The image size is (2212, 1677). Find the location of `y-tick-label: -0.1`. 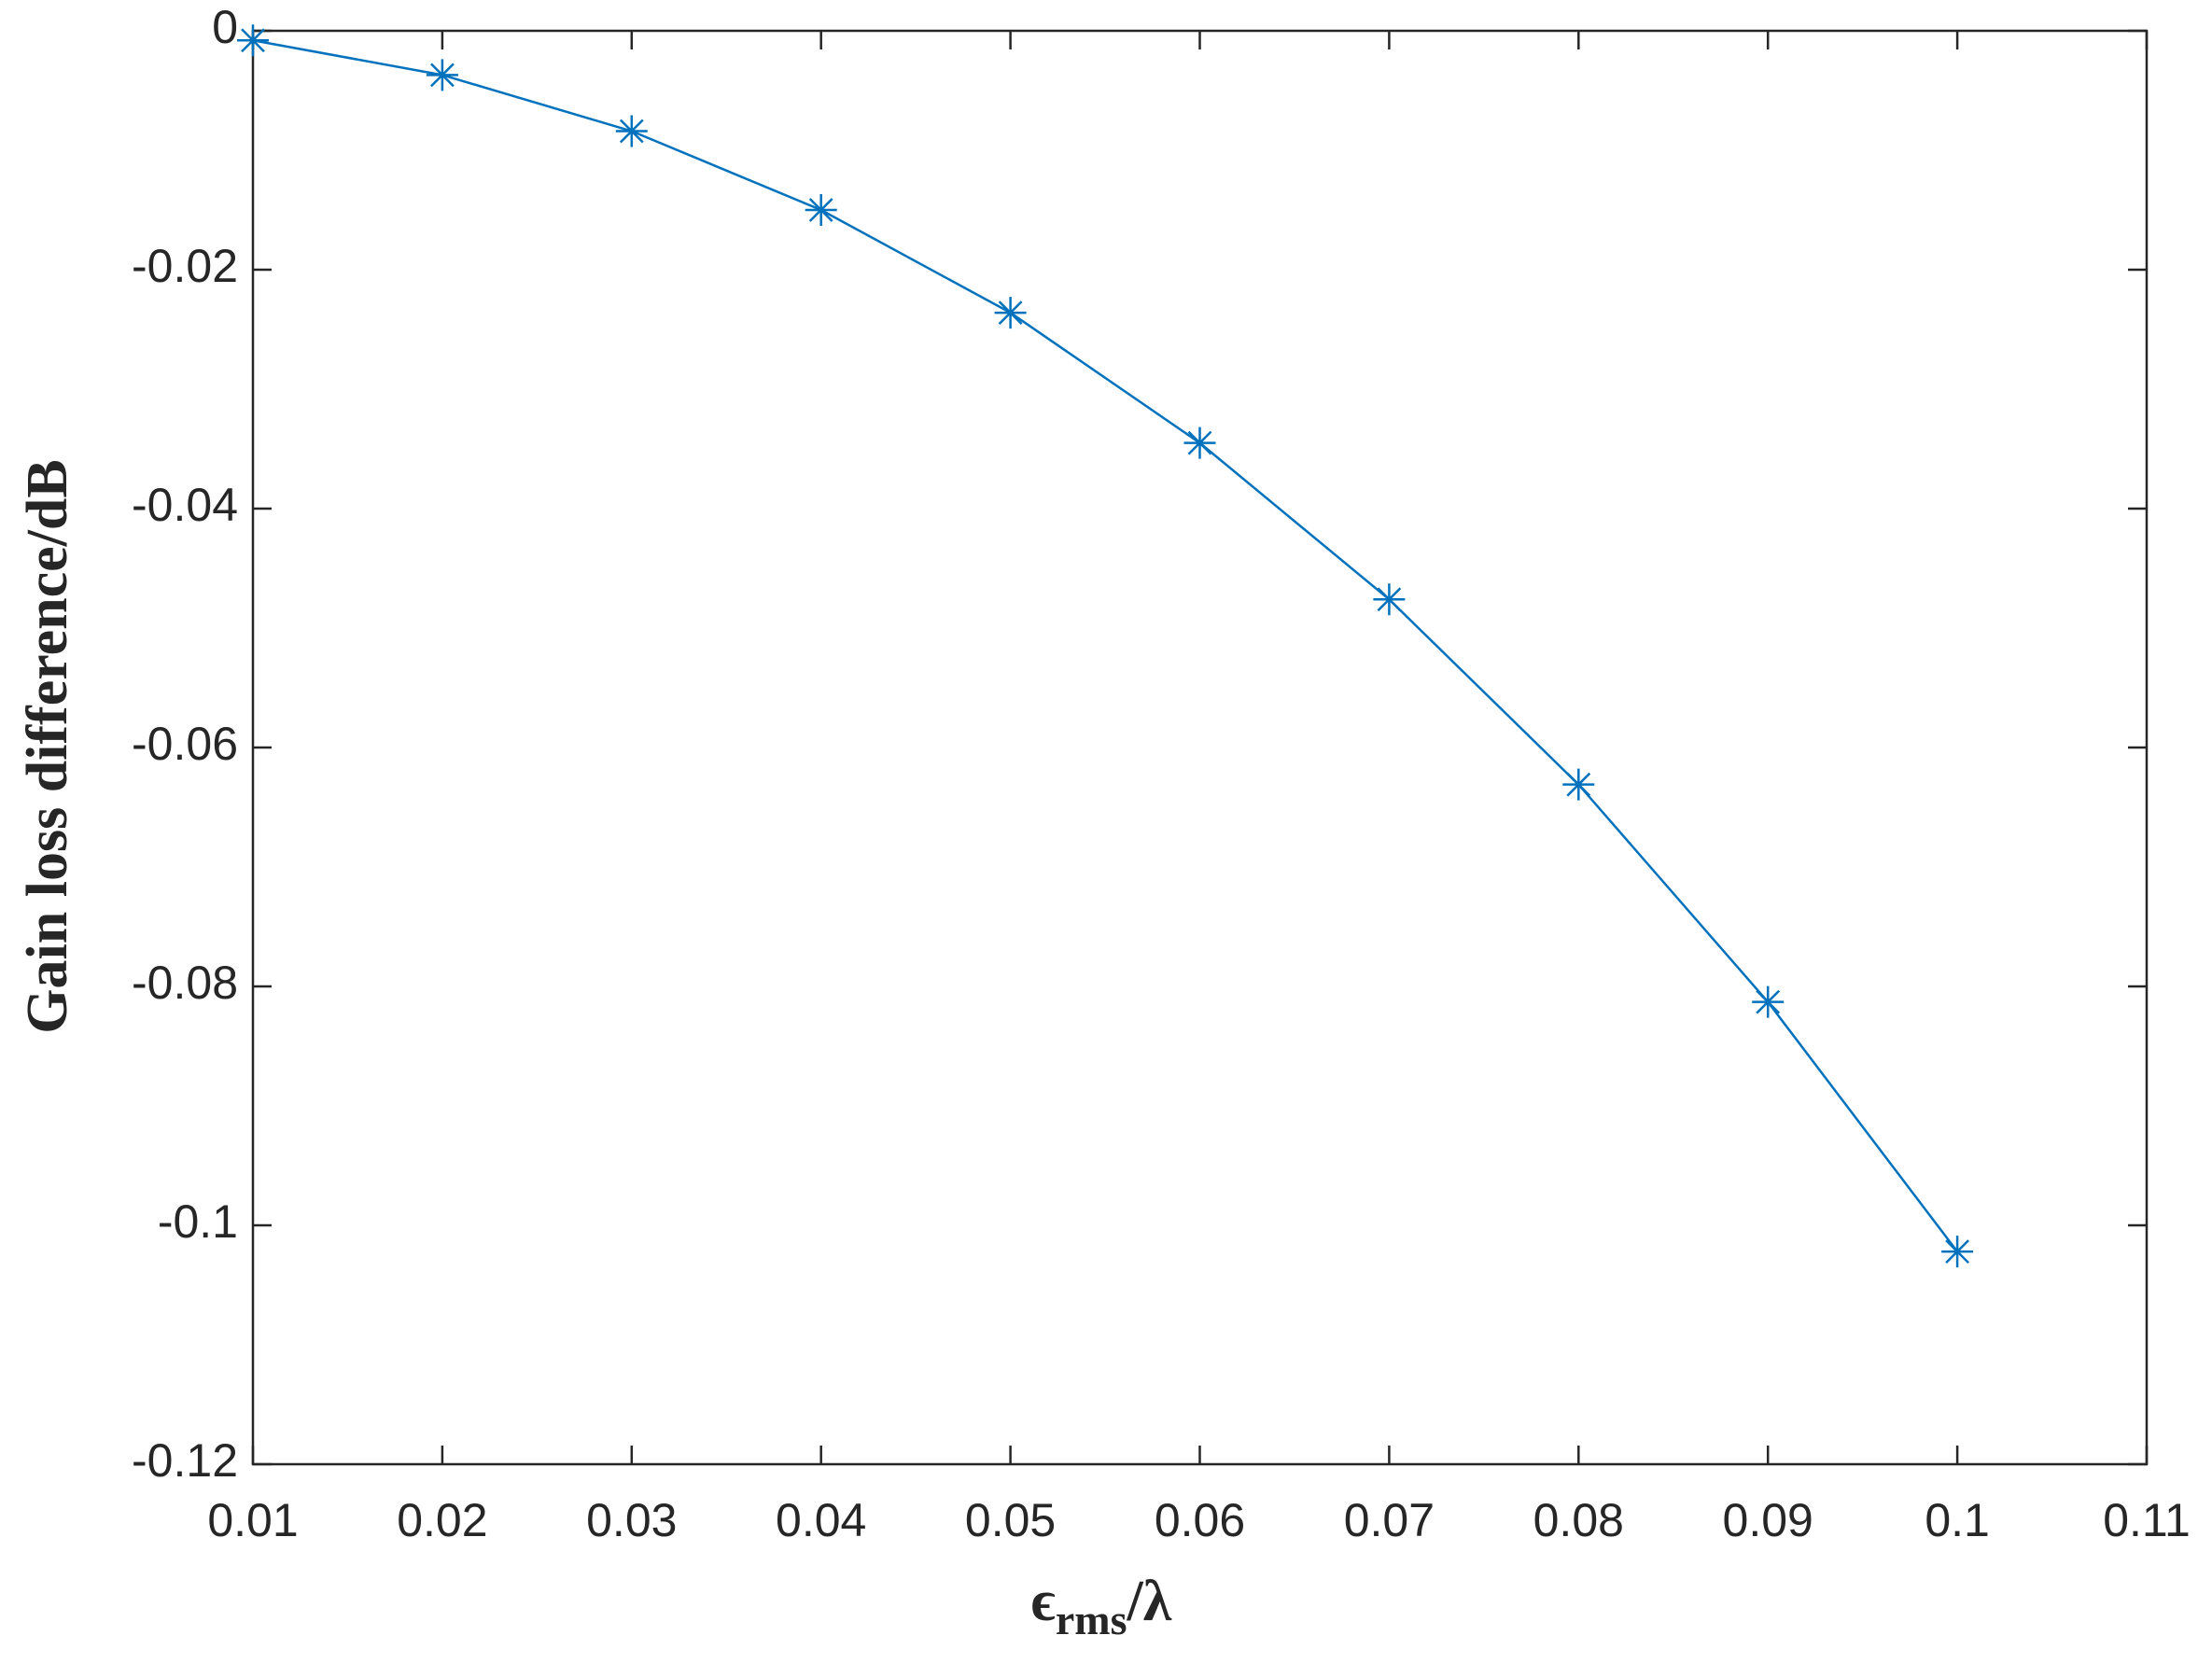

y-tick-label: -0.1 is located at coordinates (198, 1221).